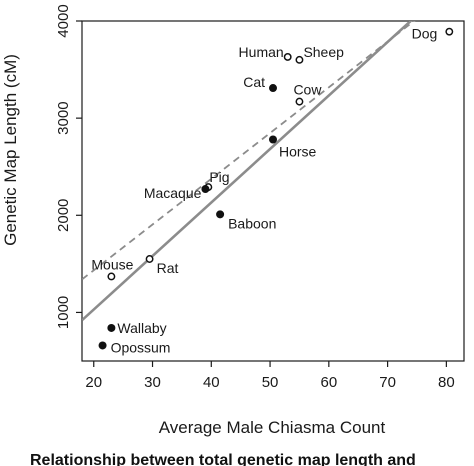 This screenshot has width=474, height=466. Describe the element at coordinates (141, 328) in the screenshot. I see `point-label-wallaby: Wallaby` at that location.